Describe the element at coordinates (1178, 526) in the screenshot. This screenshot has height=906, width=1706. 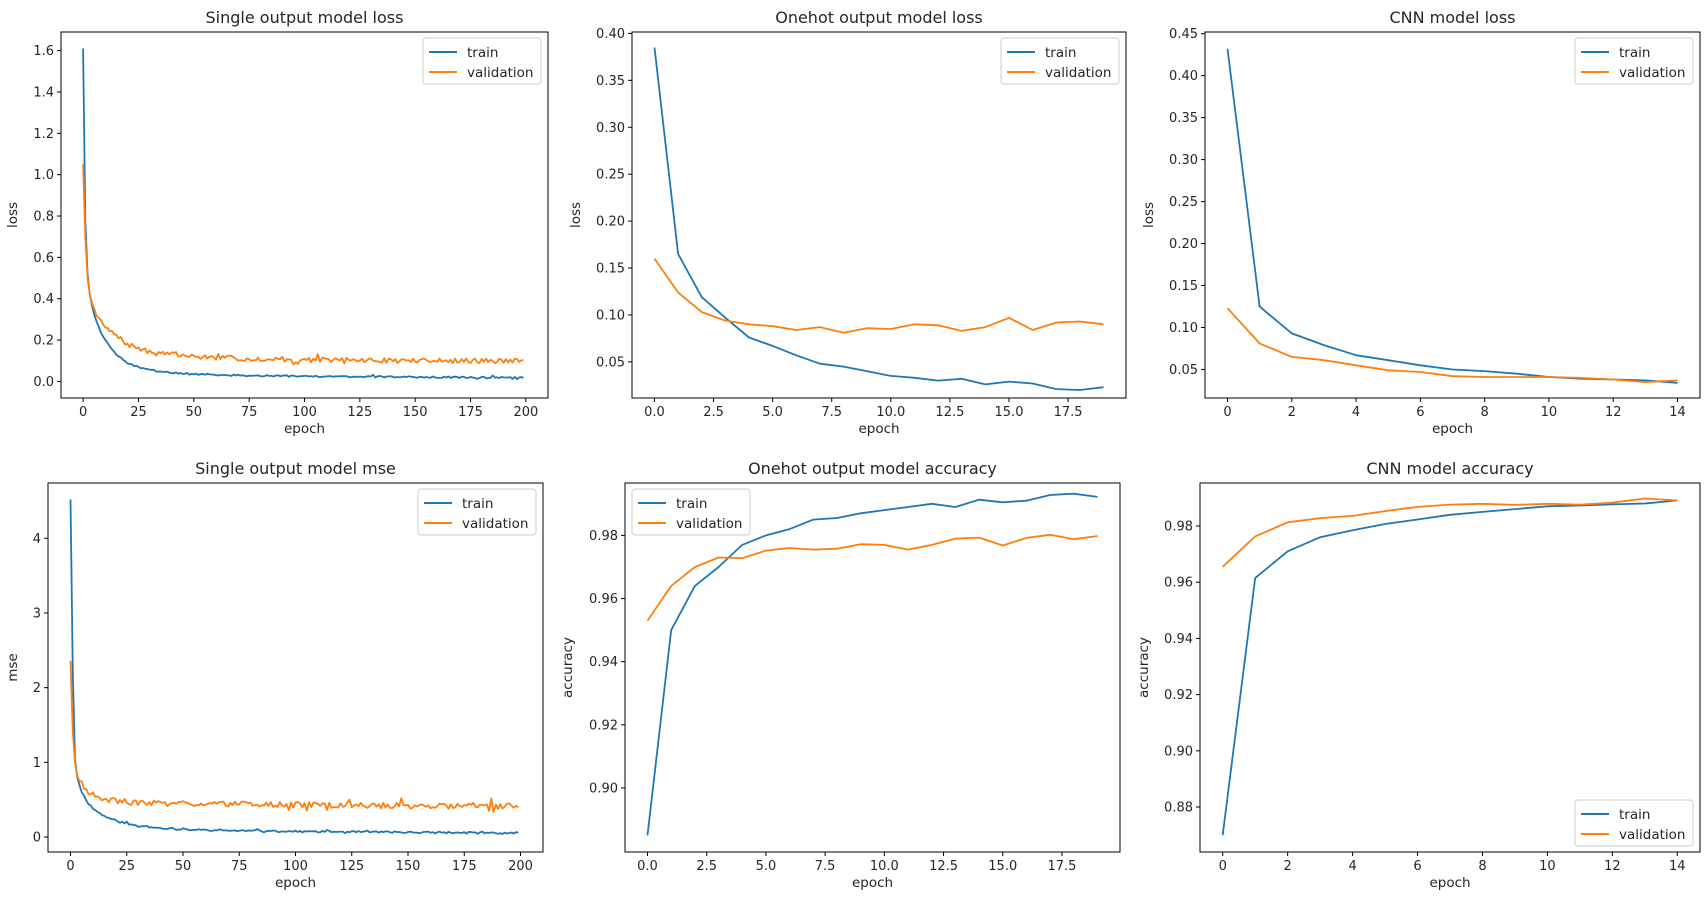
I see `y-tick-label: 0.98` at that location.